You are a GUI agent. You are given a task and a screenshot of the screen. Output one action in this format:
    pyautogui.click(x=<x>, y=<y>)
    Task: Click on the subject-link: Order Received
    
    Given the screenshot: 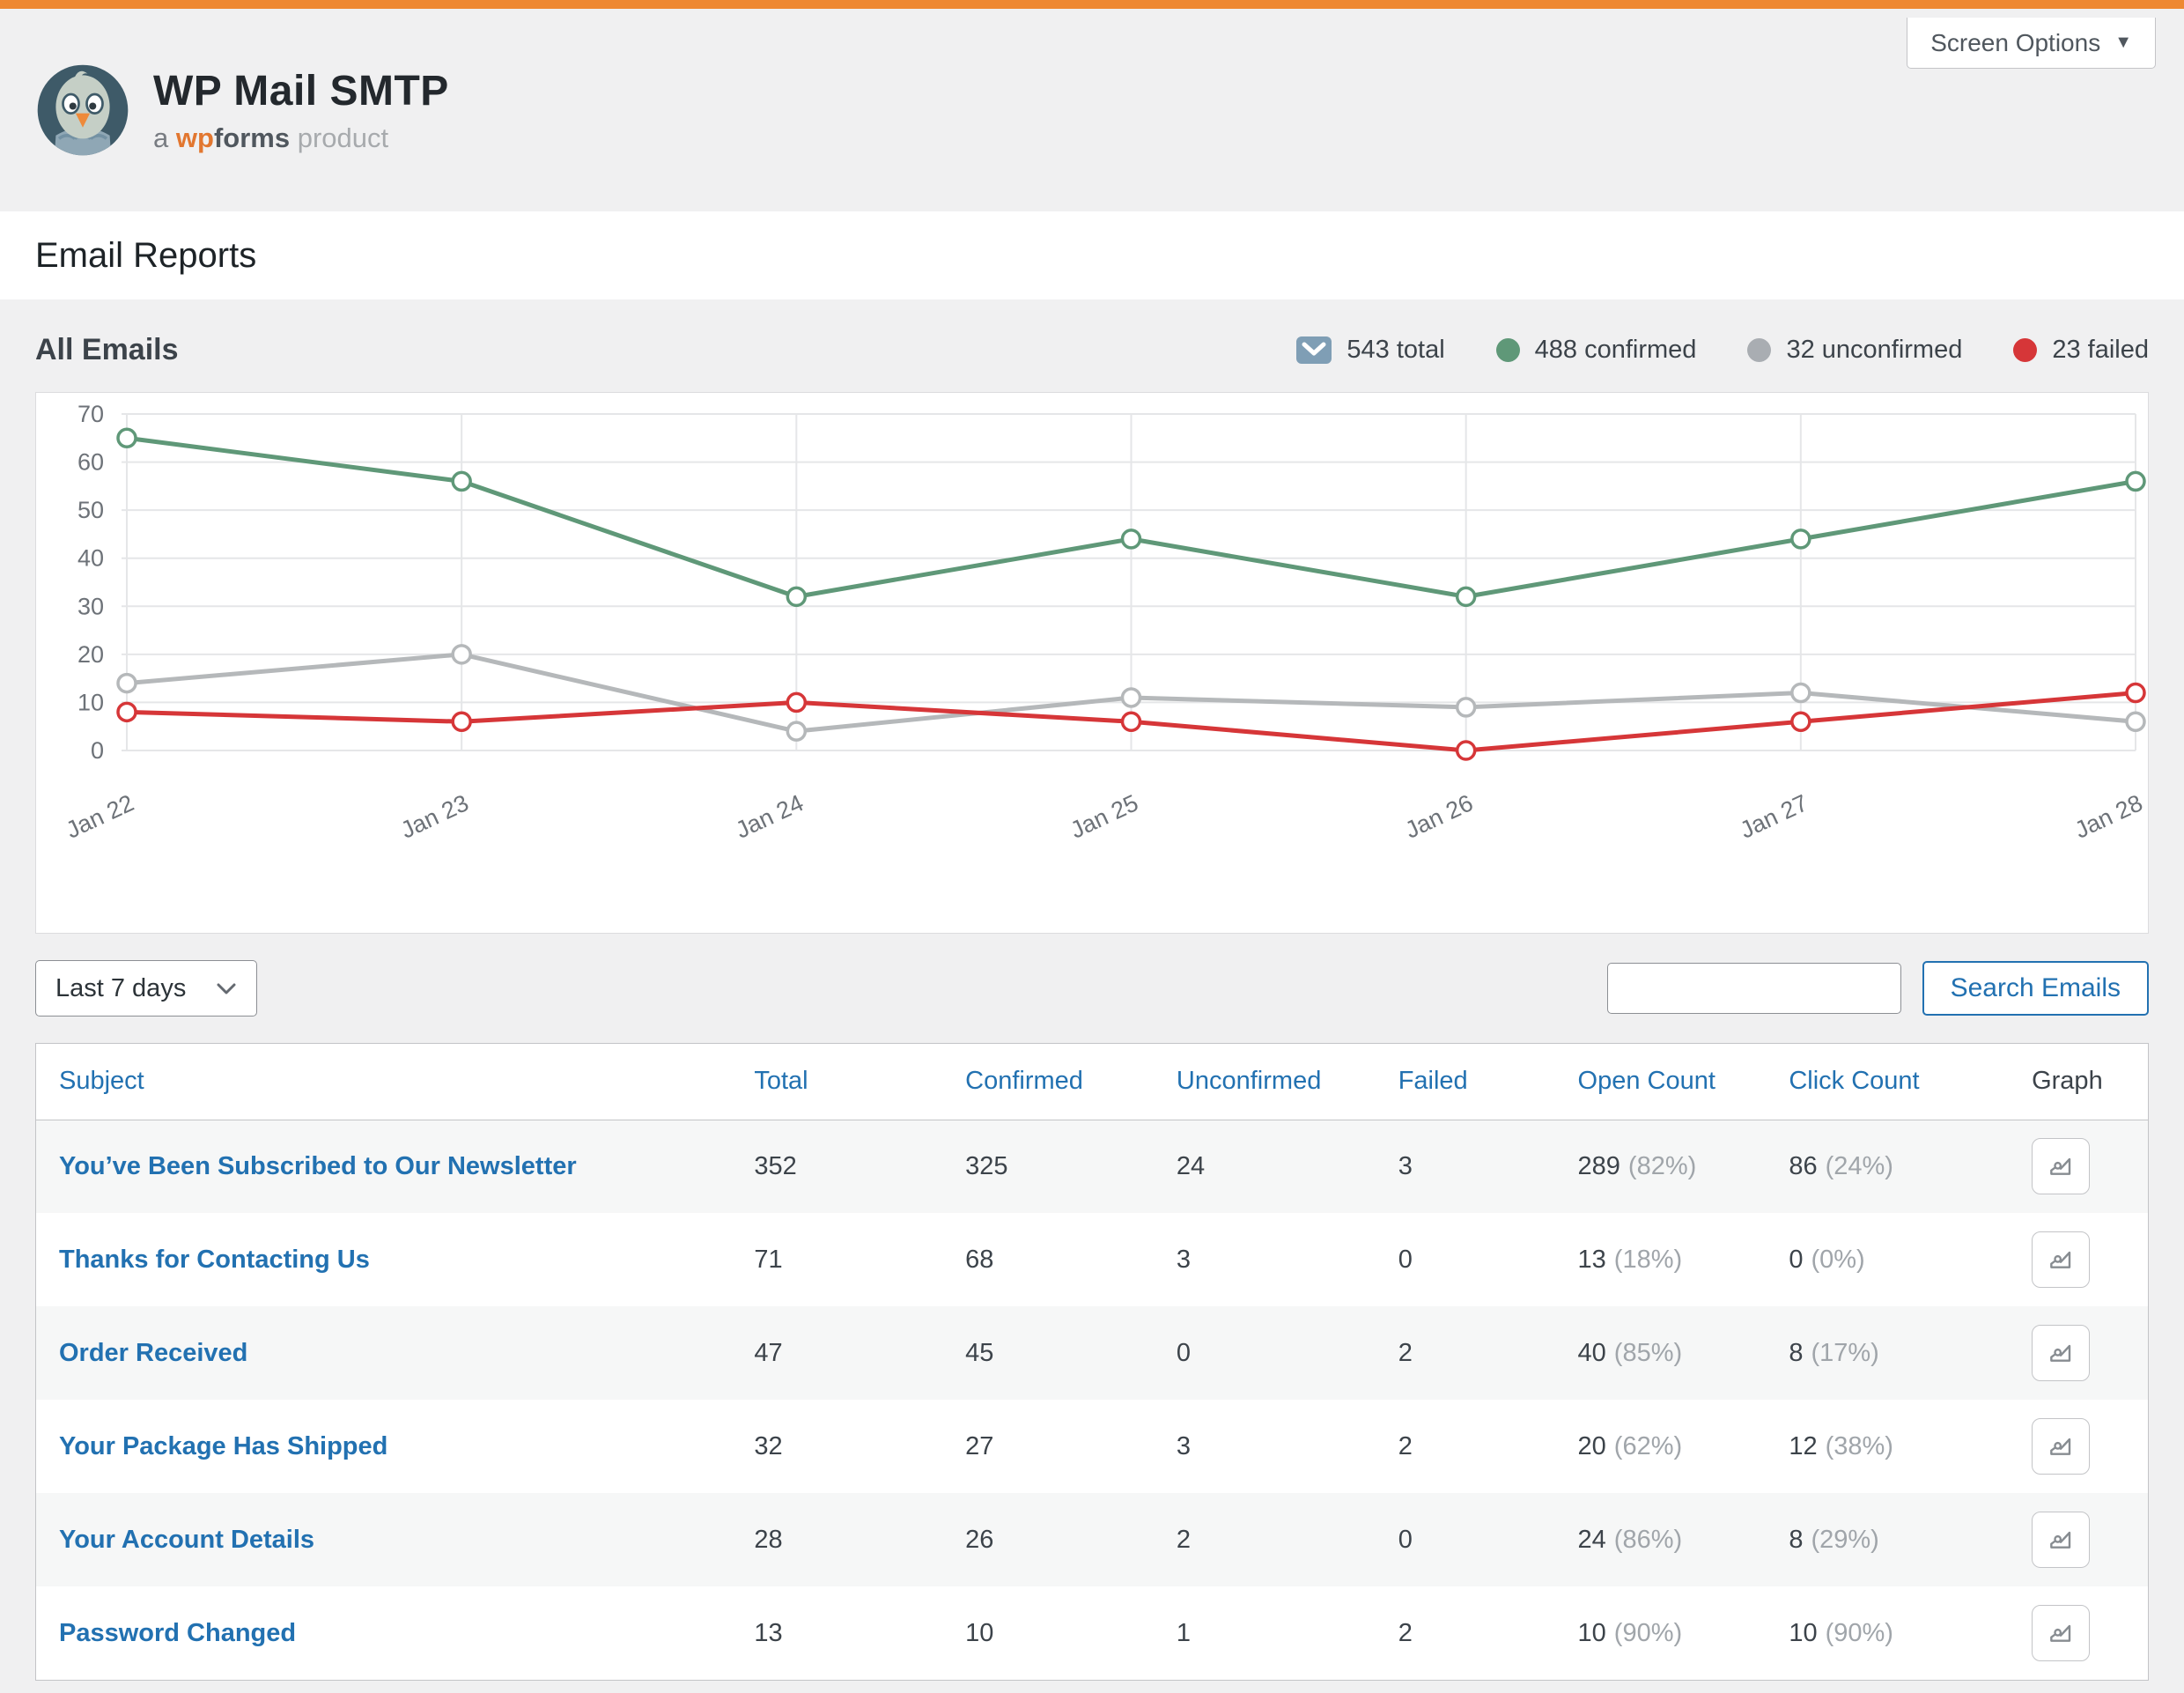 What is the action you would take?
    pyautogui.click(x=153, y=1352)
    